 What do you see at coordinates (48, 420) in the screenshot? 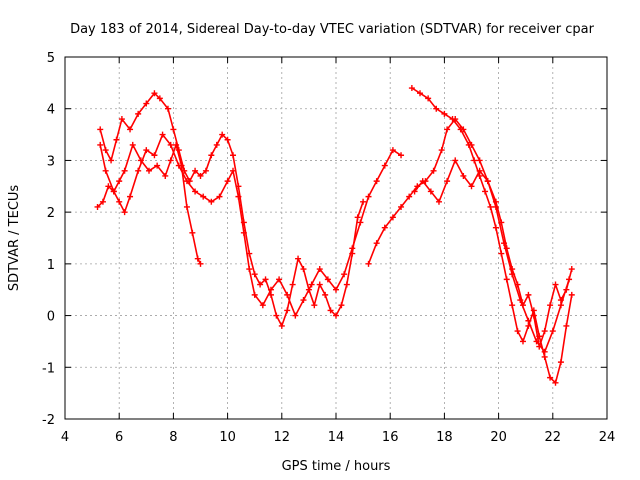
I see `y-tick-label: -2` at bounding box center [48, 420].